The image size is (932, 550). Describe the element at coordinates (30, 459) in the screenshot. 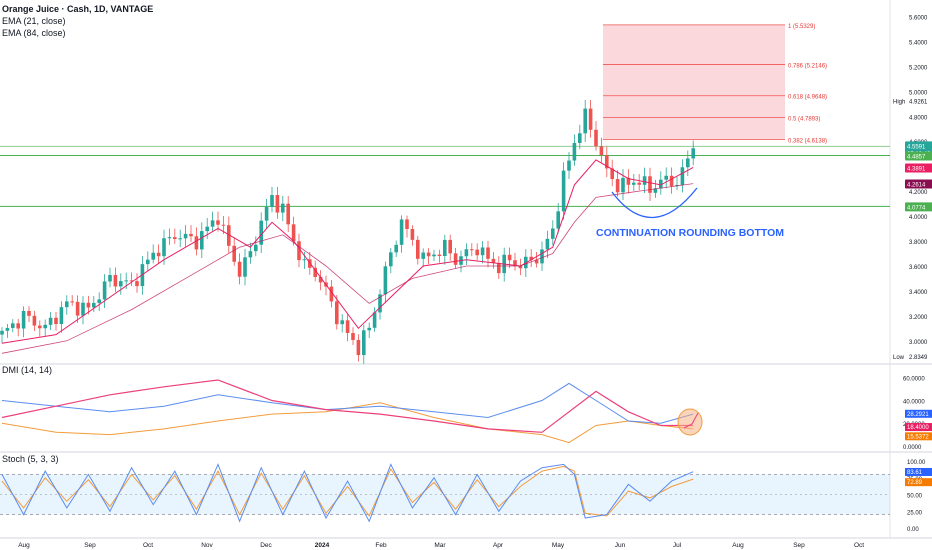

I see `stoch-legend: Stoch (5, 3, 3)` at that location.